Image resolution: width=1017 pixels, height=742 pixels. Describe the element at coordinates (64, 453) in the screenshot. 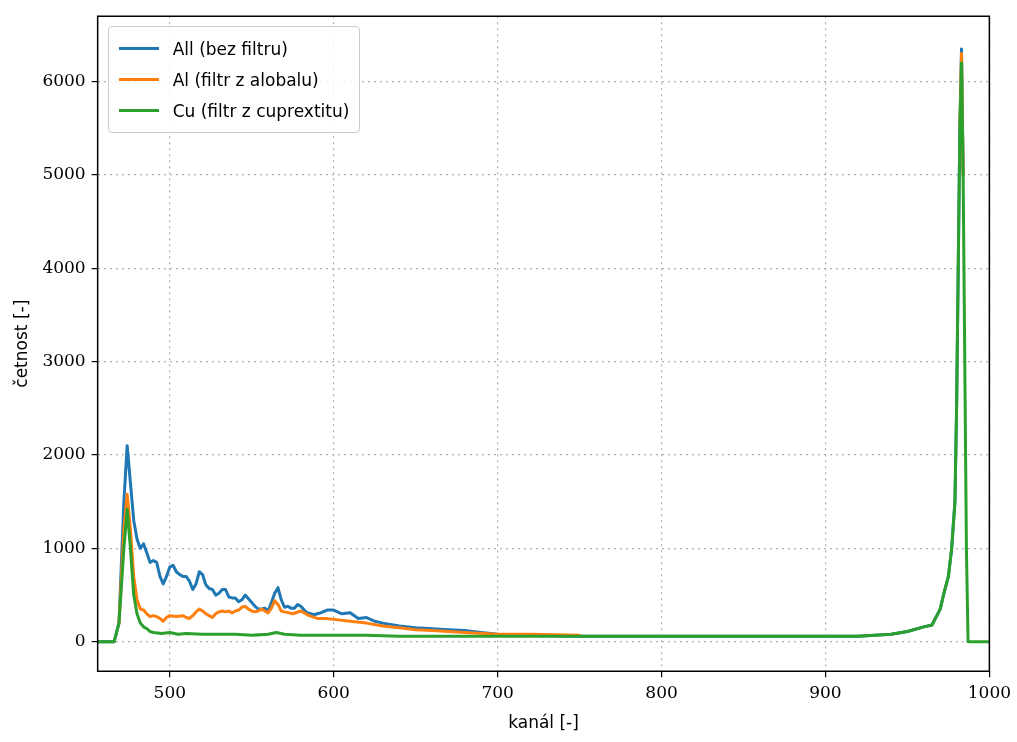

I see `y-tick-label: 2000` at that location.